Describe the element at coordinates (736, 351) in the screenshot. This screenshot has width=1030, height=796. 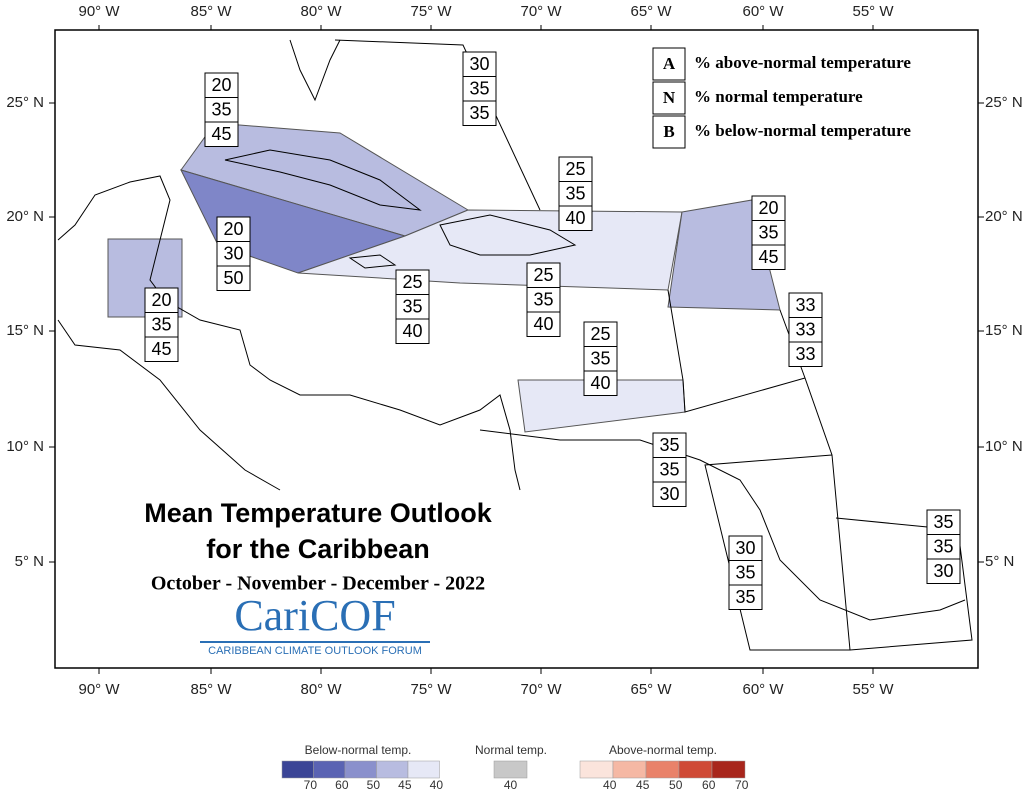
I see `region-outline-mid` at that location.